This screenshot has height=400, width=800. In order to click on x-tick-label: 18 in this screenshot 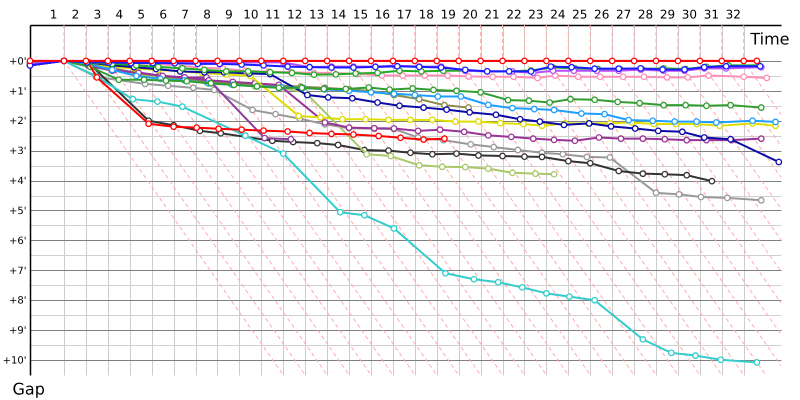, I will do `click(426, 15)`.